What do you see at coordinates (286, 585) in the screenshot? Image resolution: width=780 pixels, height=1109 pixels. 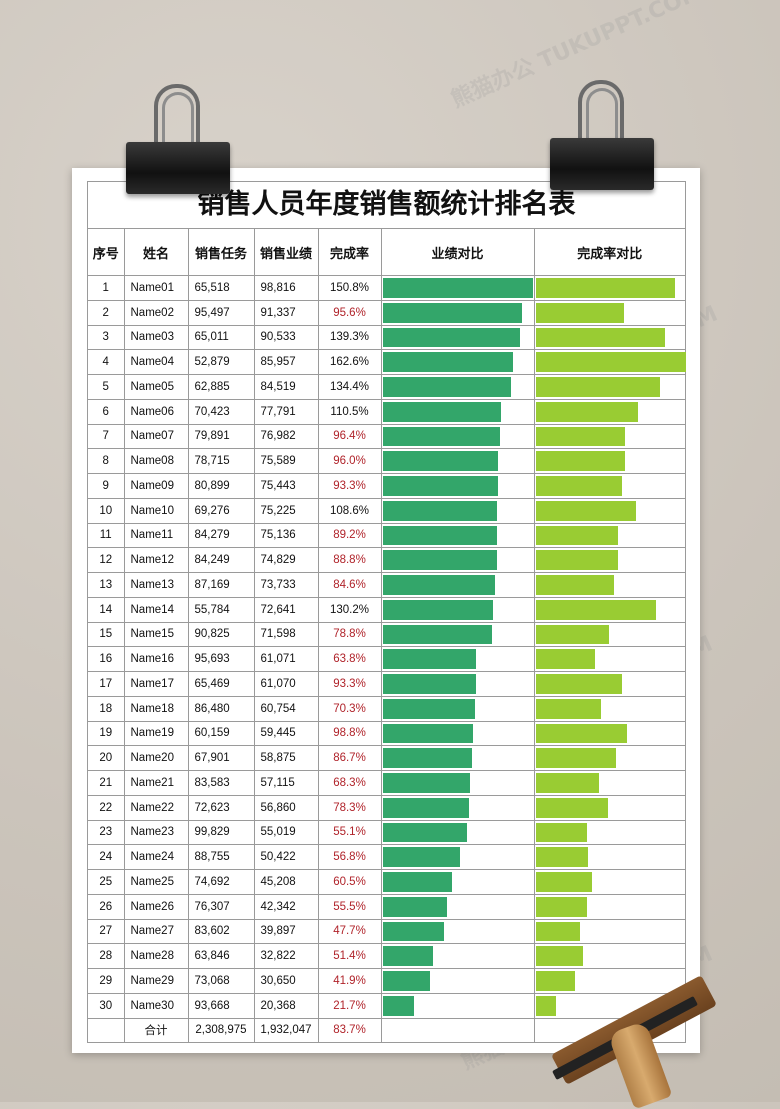 I see `row-sales: 73,733` at bounding box center [286, 585].